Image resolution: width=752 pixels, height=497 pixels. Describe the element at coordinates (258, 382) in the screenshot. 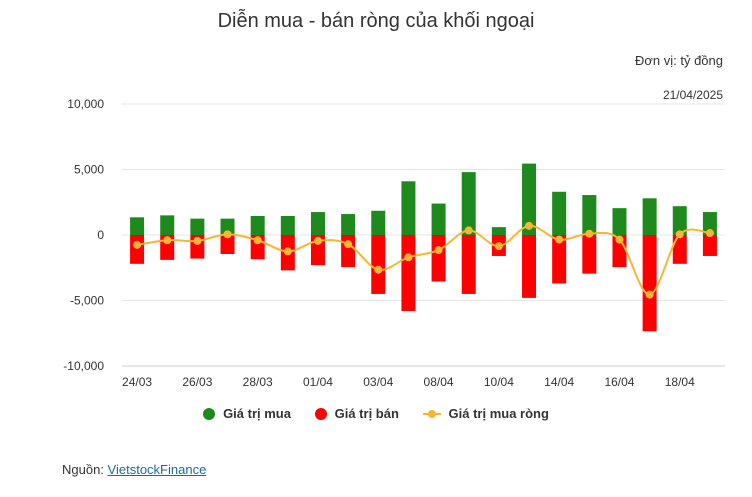

I see `x-tick-label: 28/03` at that location.